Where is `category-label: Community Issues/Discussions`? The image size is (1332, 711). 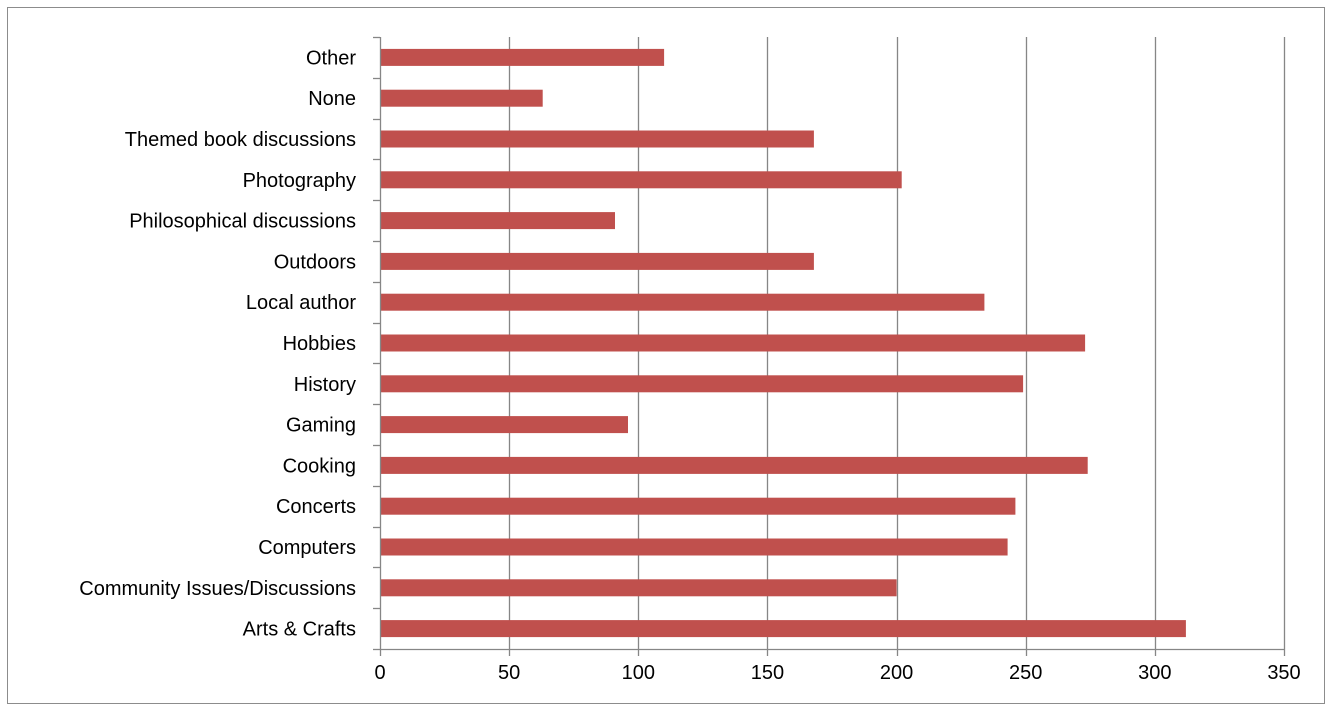
category-label: Community Issues/Discussions is located at coordinates (217, 589).